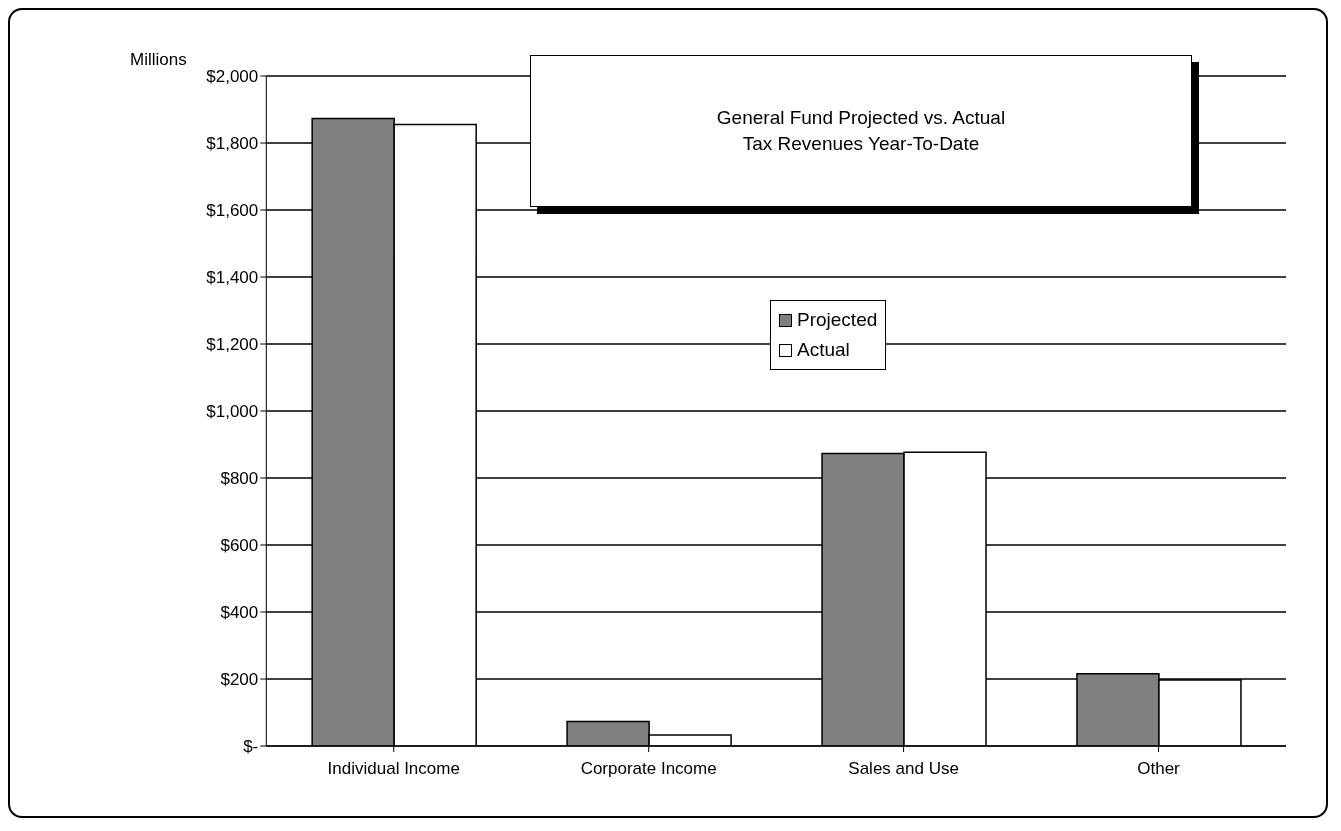 Image resolution: width=1341 pixels, height=831 pixels. I want to click on y-tick-label: $1,600, so click(232, 211).